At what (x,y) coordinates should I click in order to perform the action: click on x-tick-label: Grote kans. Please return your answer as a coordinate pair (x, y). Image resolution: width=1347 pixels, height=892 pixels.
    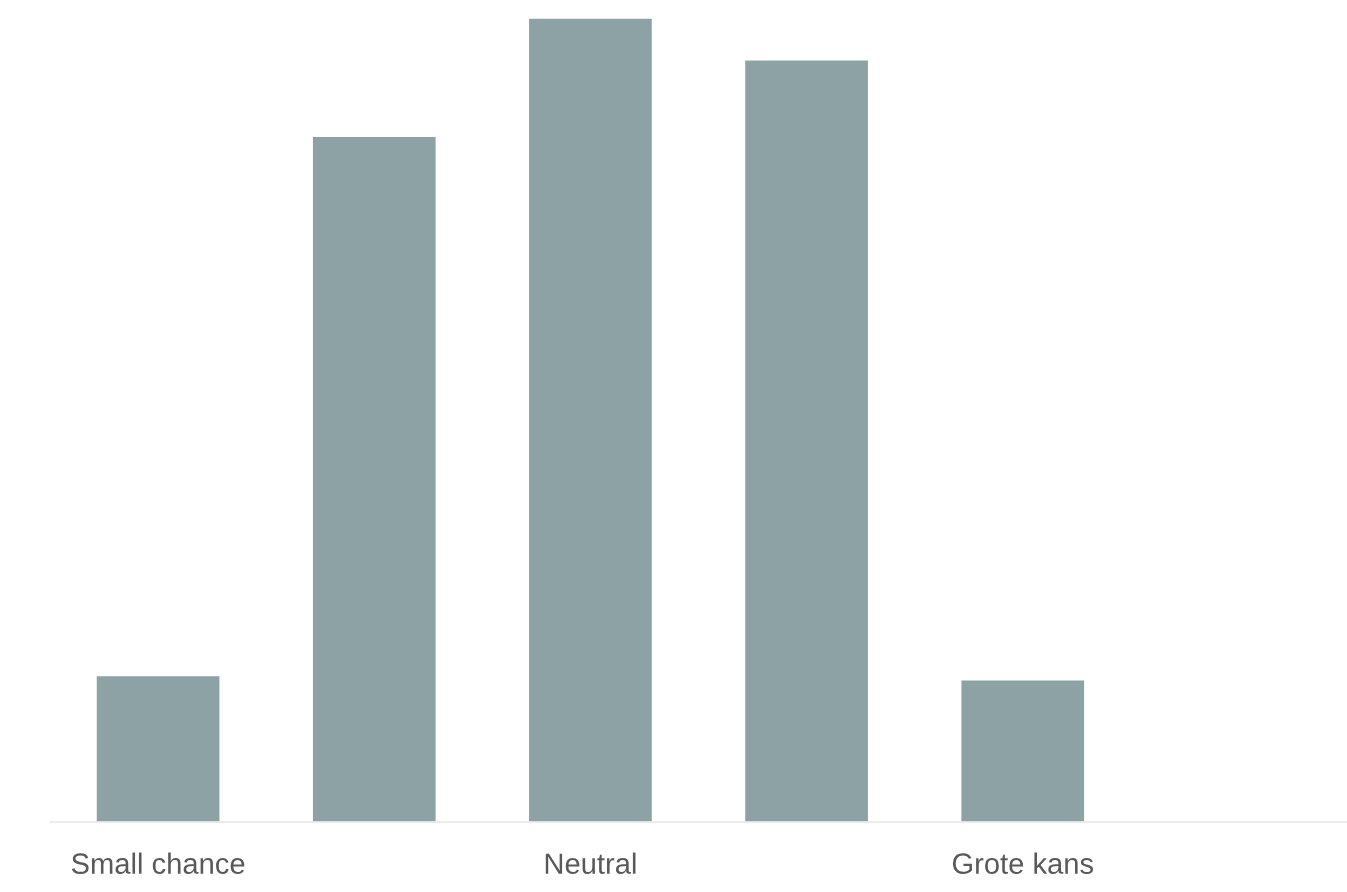
    Looking at the image, I should click on (1023, 863).